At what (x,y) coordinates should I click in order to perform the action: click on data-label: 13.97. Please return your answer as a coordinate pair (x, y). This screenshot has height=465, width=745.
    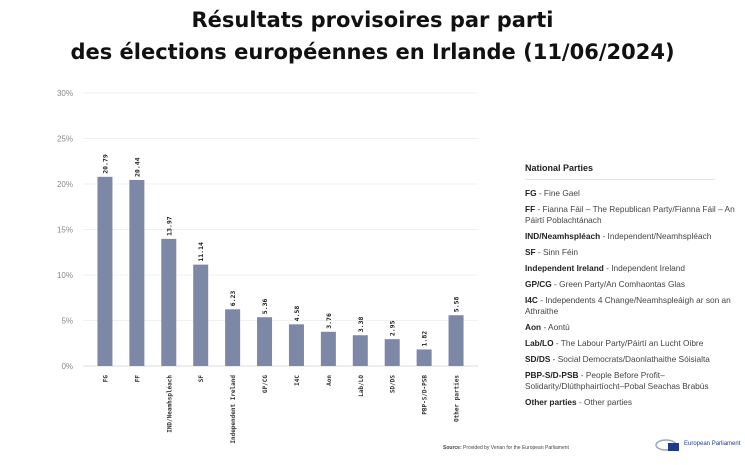
    Looking at the image, I should click on (169, 226).